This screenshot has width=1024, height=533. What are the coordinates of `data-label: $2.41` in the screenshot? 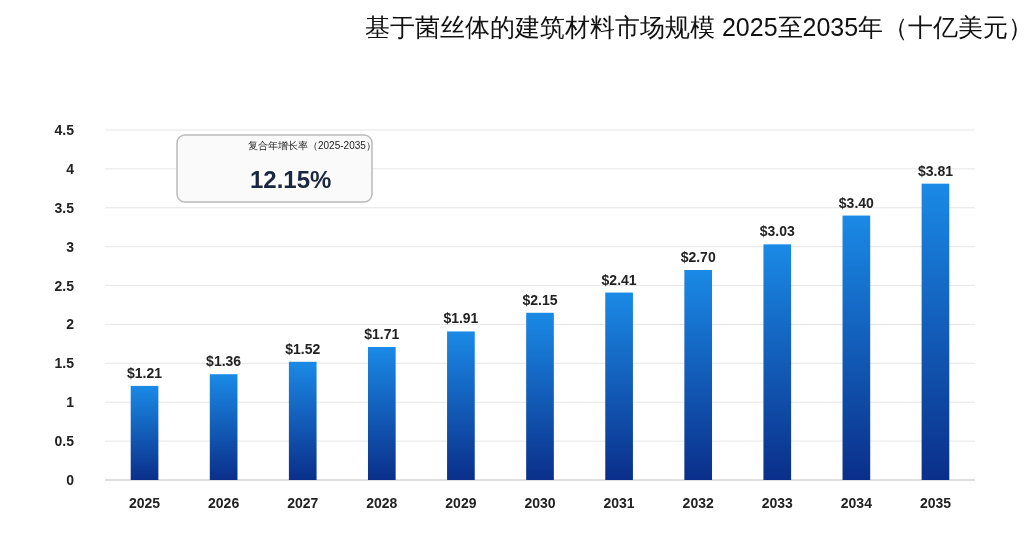 It's located at (619, 279).